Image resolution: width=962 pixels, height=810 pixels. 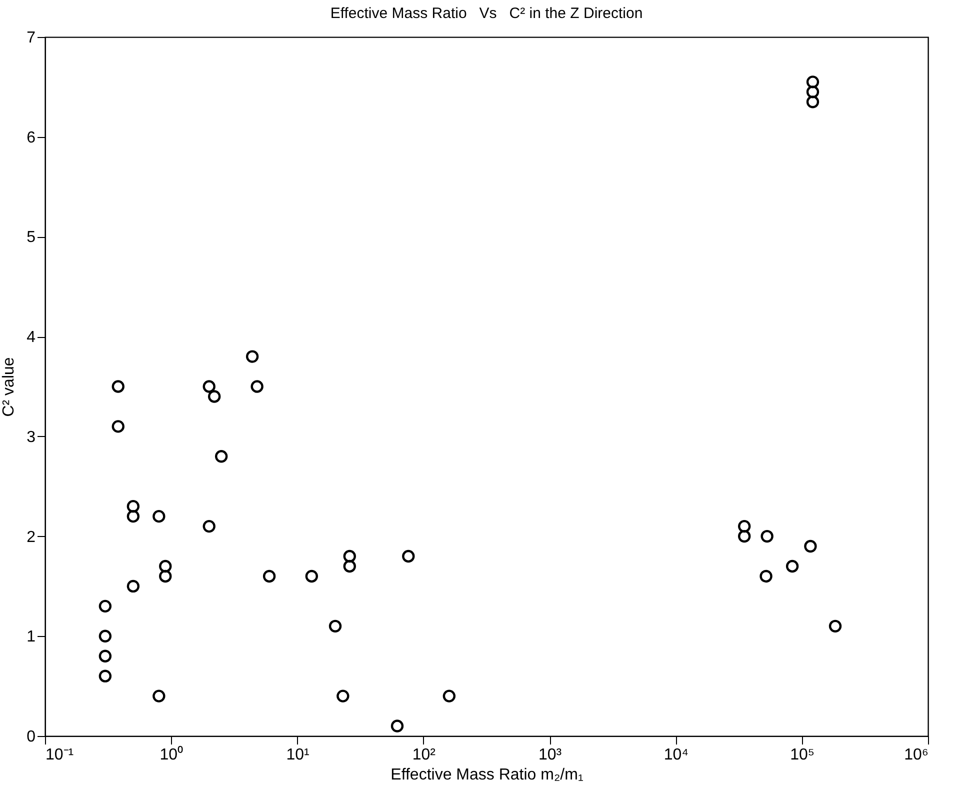 What do you see at coordinates (486, 13) in the screenshot?
I see `chart-title: Effective Mass Ratio Vs C² in the Z Direction` at bounding box center [486, 13].